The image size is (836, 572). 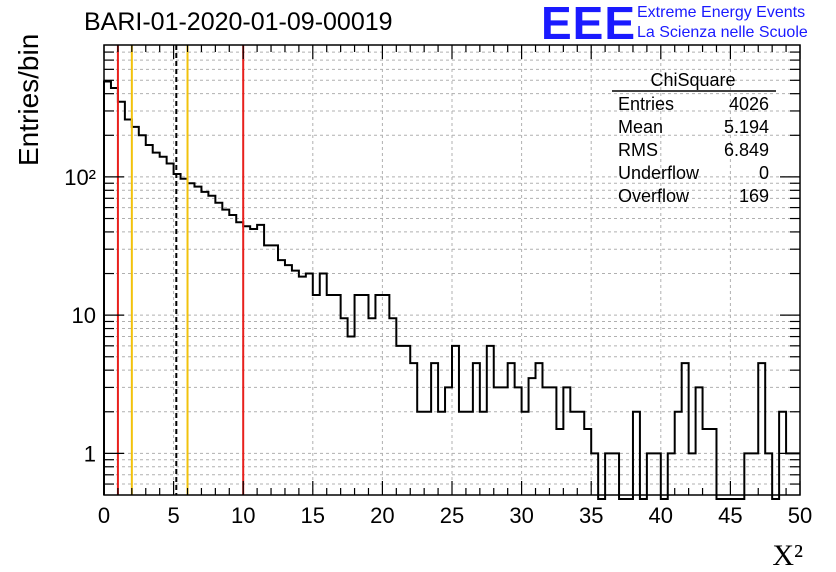 What do you see at coordinates (104, 515) in the screenshot?
I see `x-tick-label: 0` at bounding box center [104, 515].